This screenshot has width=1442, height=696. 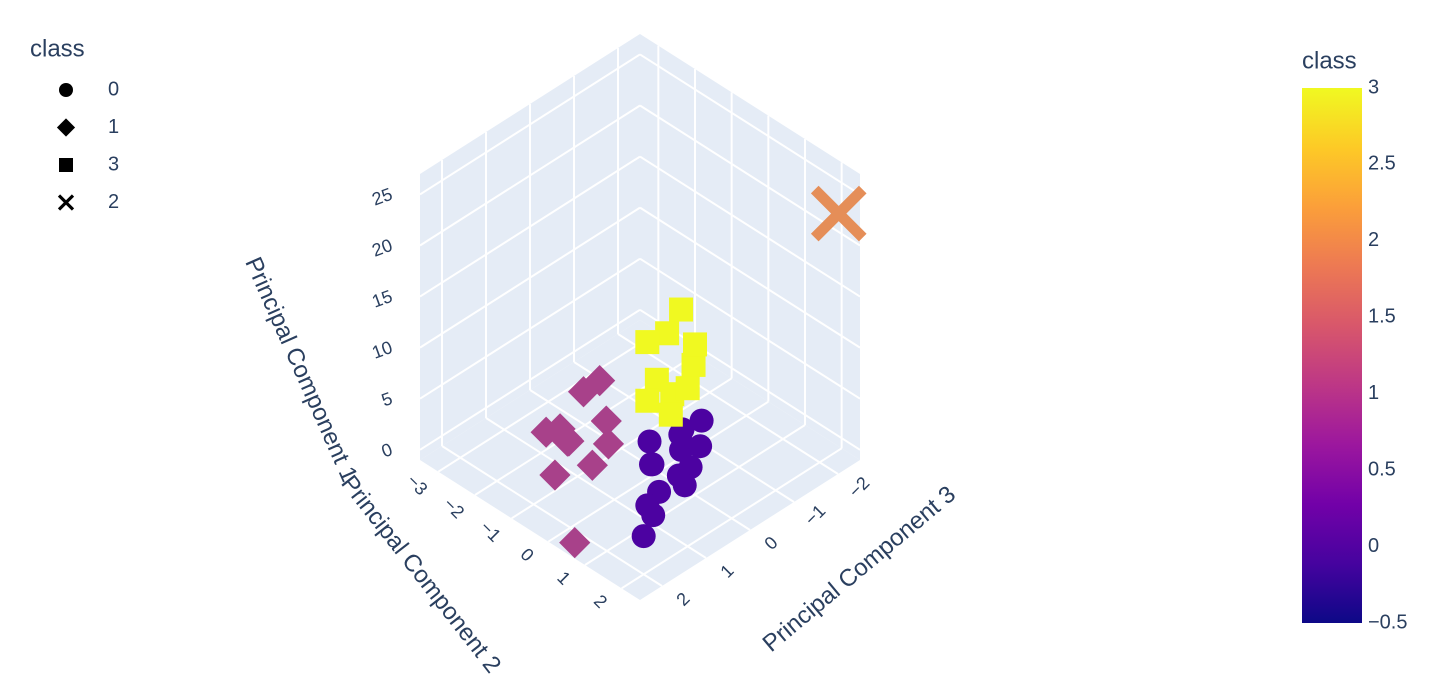 I want to click on z-tick-label: 20, so click(x=382, y=248).